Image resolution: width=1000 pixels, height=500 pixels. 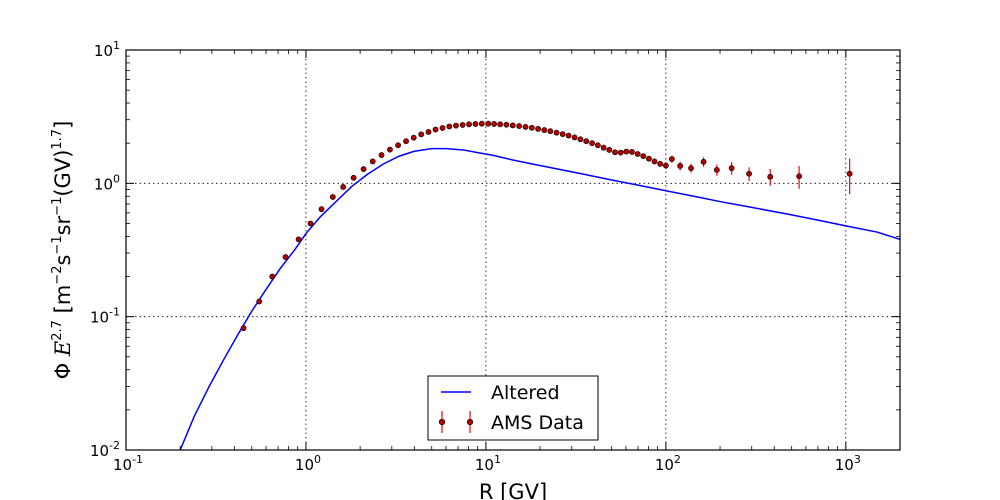 What do you see at coordinates (105, 316) in the screenshot?
I see `y-tick-label: 10⁻¹` at bounding box center [105, 316].